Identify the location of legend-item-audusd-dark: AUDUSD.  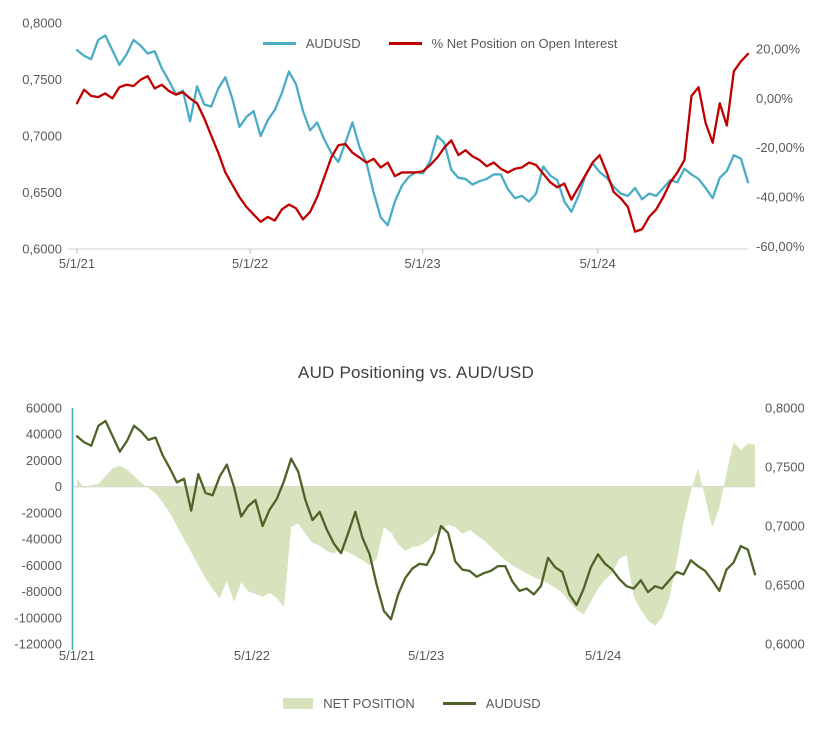
(491, 703).